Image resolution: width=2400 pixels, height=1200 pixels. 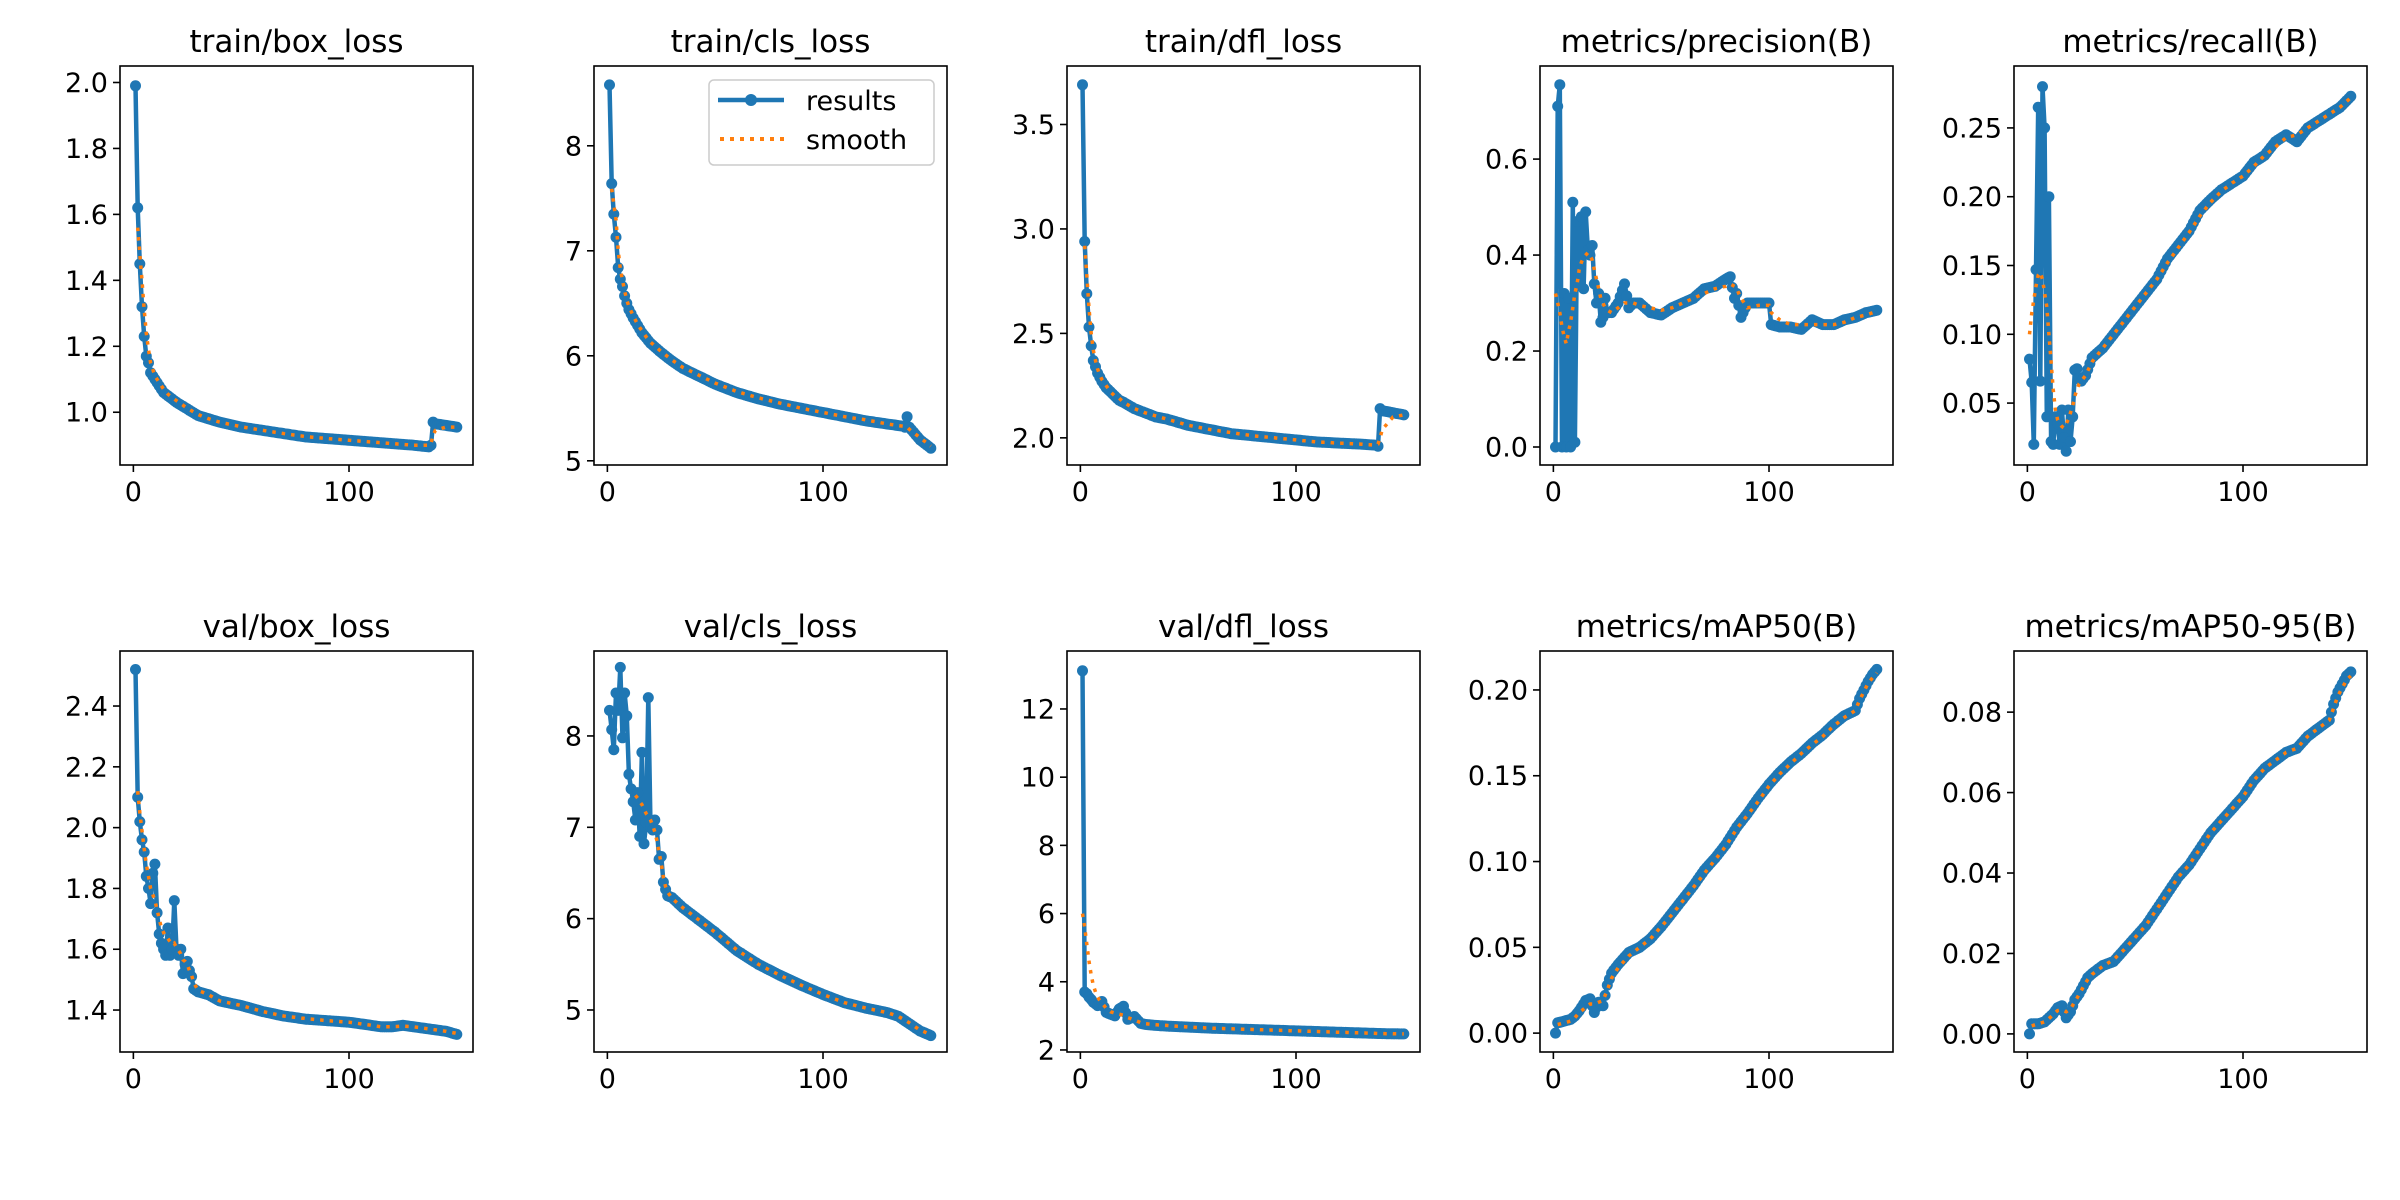 I want to click on y-tick-label: 0.25, so click(x=1972, y=128).